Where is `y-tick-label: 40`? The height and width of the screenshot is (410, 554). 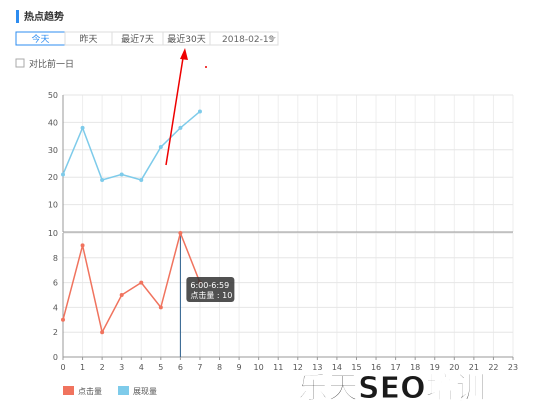 y-tick-label: 40 is located at coordinates (53, 122).